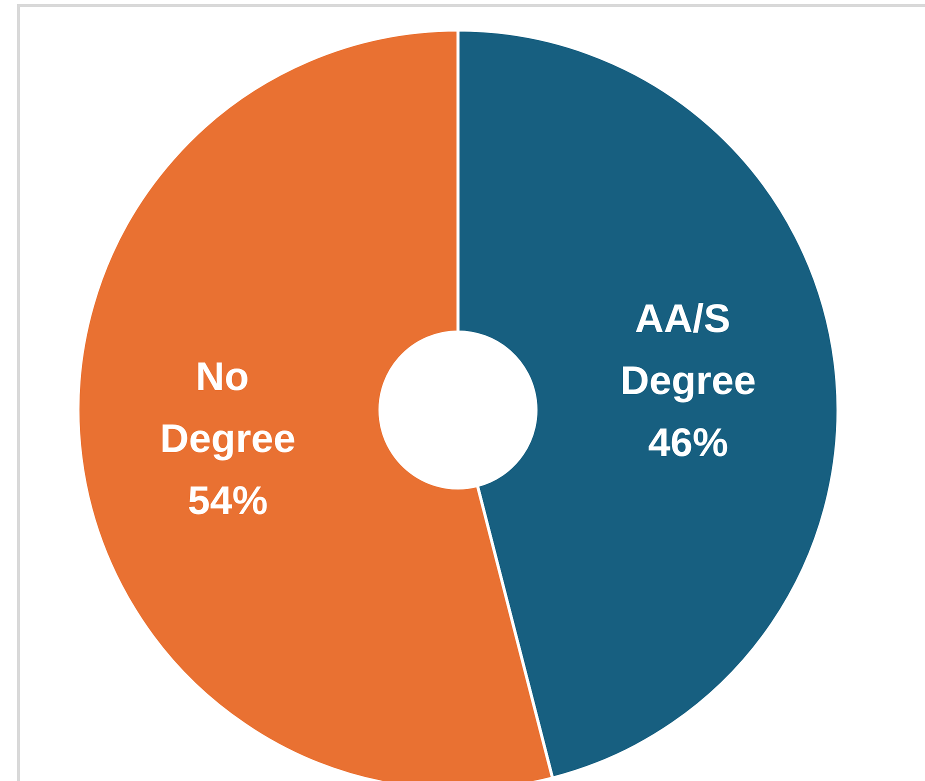 The image size is (925, 781). What do you see at coordinates (688, 349) in the screenshot?
I see `slice-label: AA/S Degree` at bounding box center [688, 349].